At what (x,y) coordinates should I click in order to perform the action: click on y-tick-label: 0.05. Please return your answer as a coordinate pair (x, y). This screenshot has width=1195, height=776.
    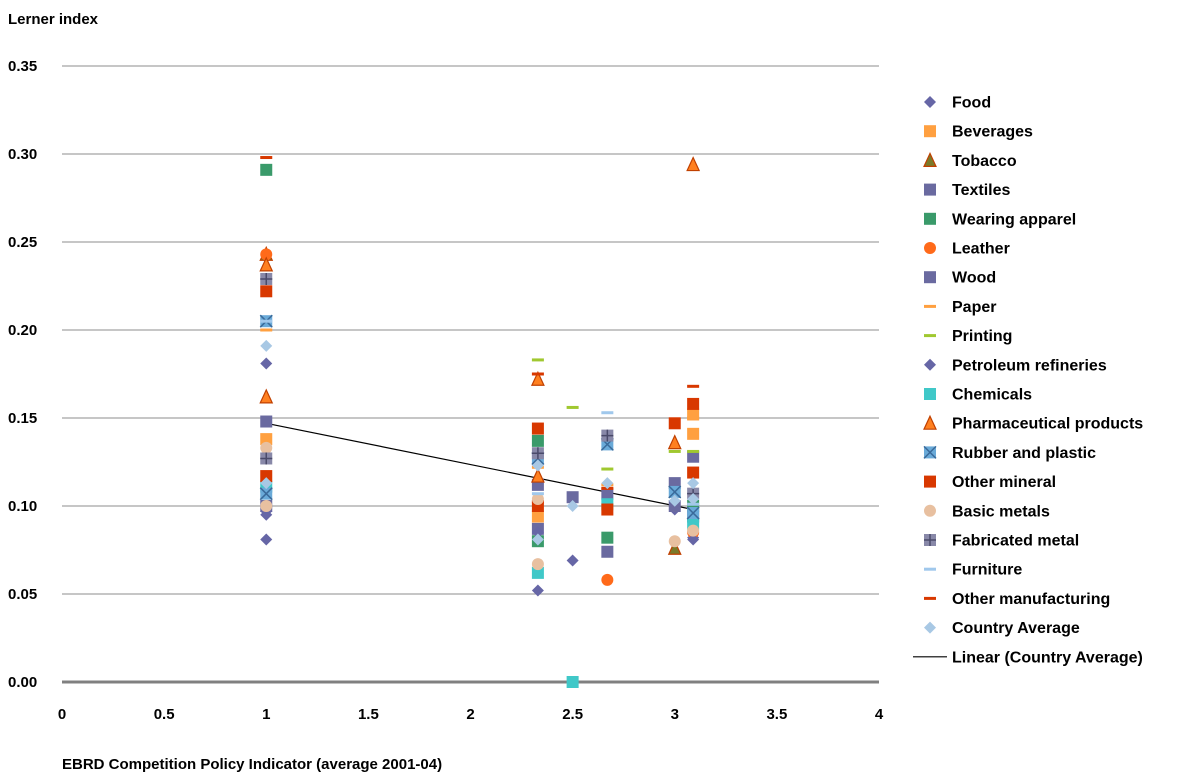
    Looking at the image, I should click on (22, 594).